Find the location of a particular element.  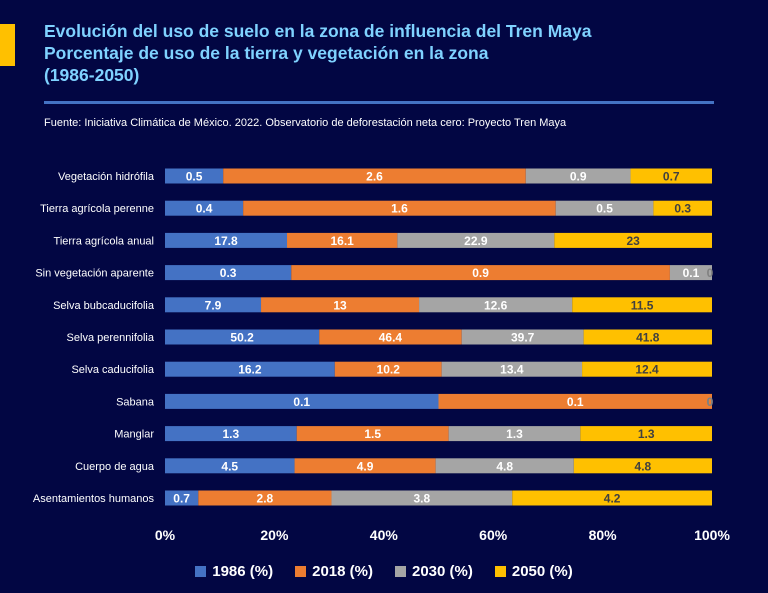

data-label: 17.8 is located at coordinates (226, 241).